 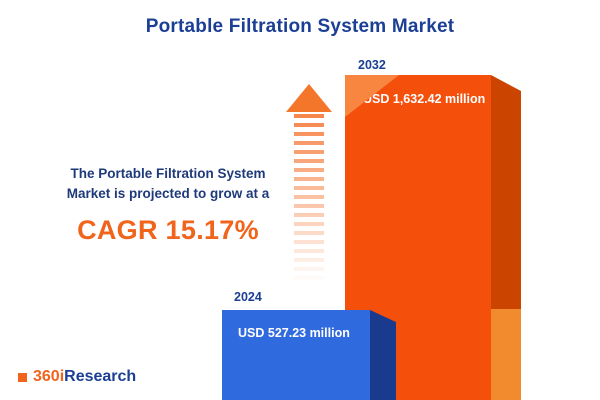 I want to click on growth-arrow-icon, so click(x=309, y=184).